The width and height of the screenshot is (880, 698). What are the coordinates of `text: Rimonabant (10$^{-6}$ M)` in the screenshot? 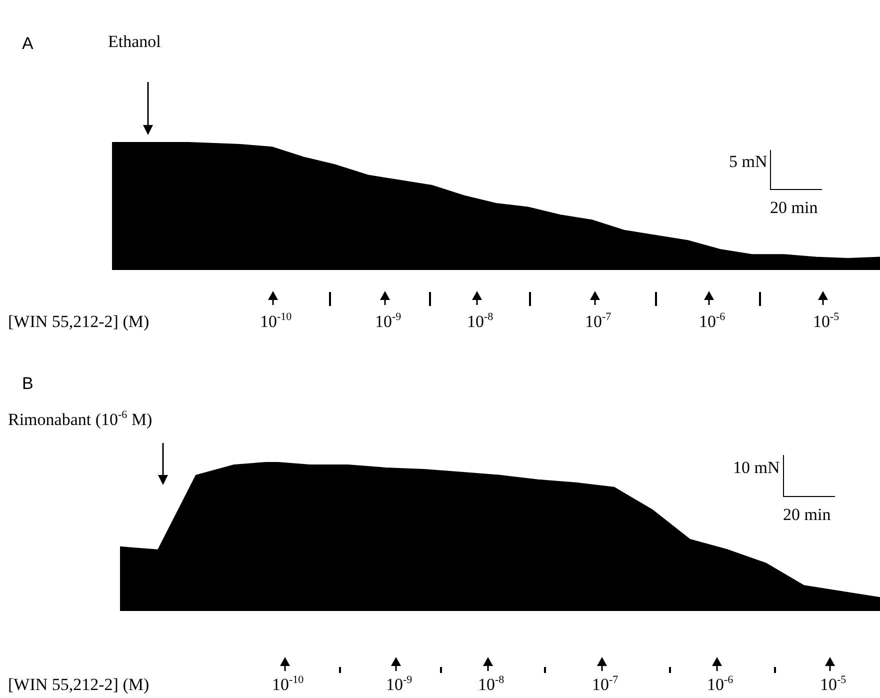 It's located at (80, 419).